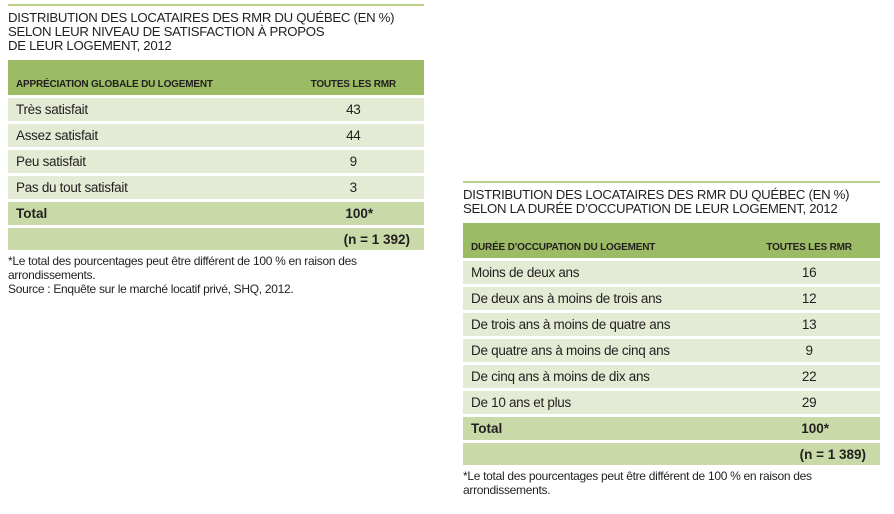 The width and height of the screenshot is (894, 514). I want to click on table-row: De deux ans à moins de trois ans 12, so click(671, 297).